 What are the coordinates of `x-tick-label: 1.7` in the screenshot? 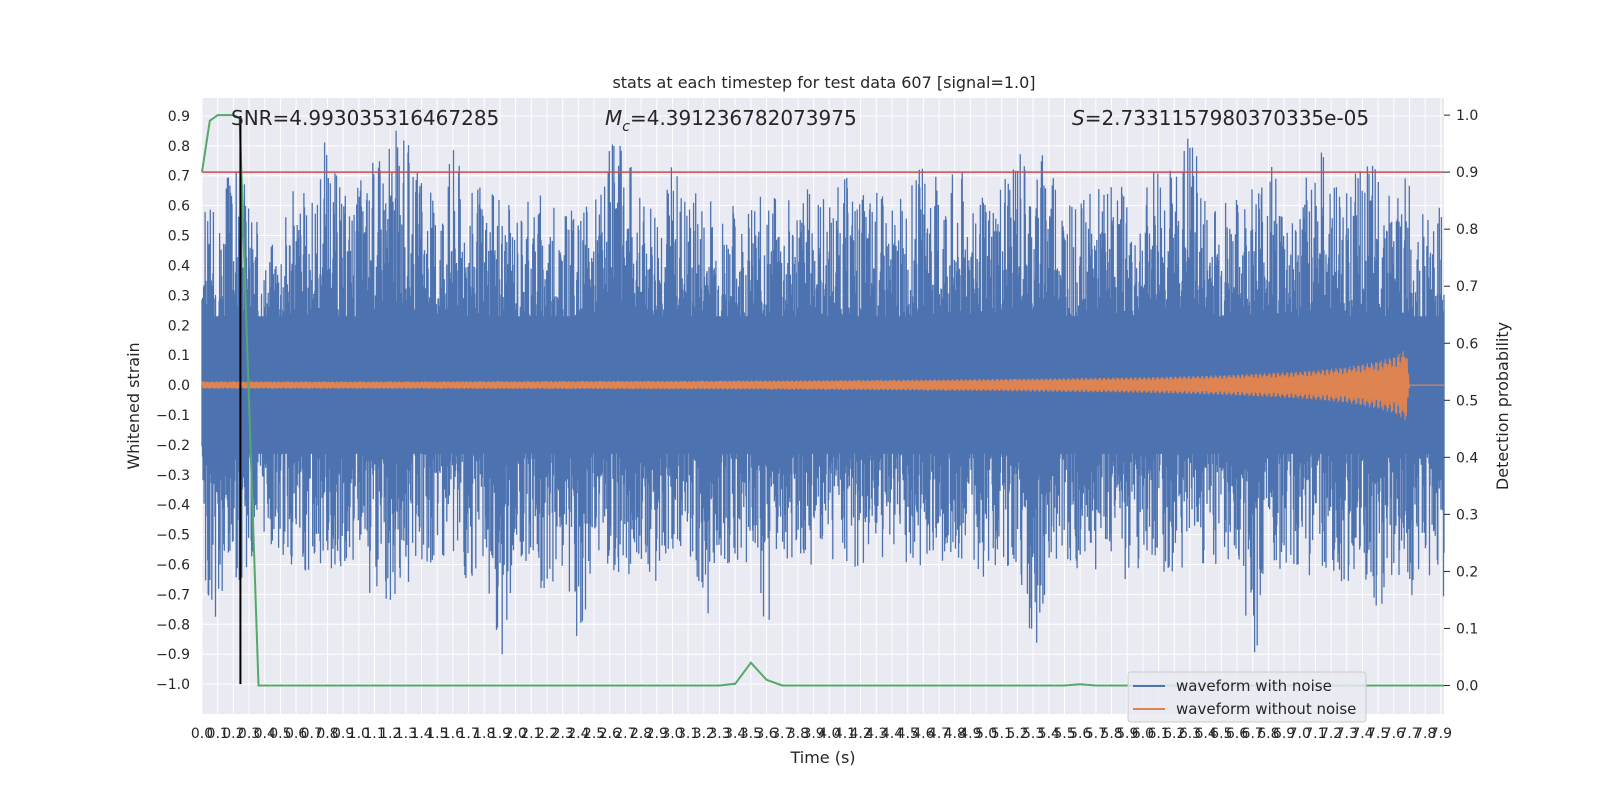 It's located at (468, 734).